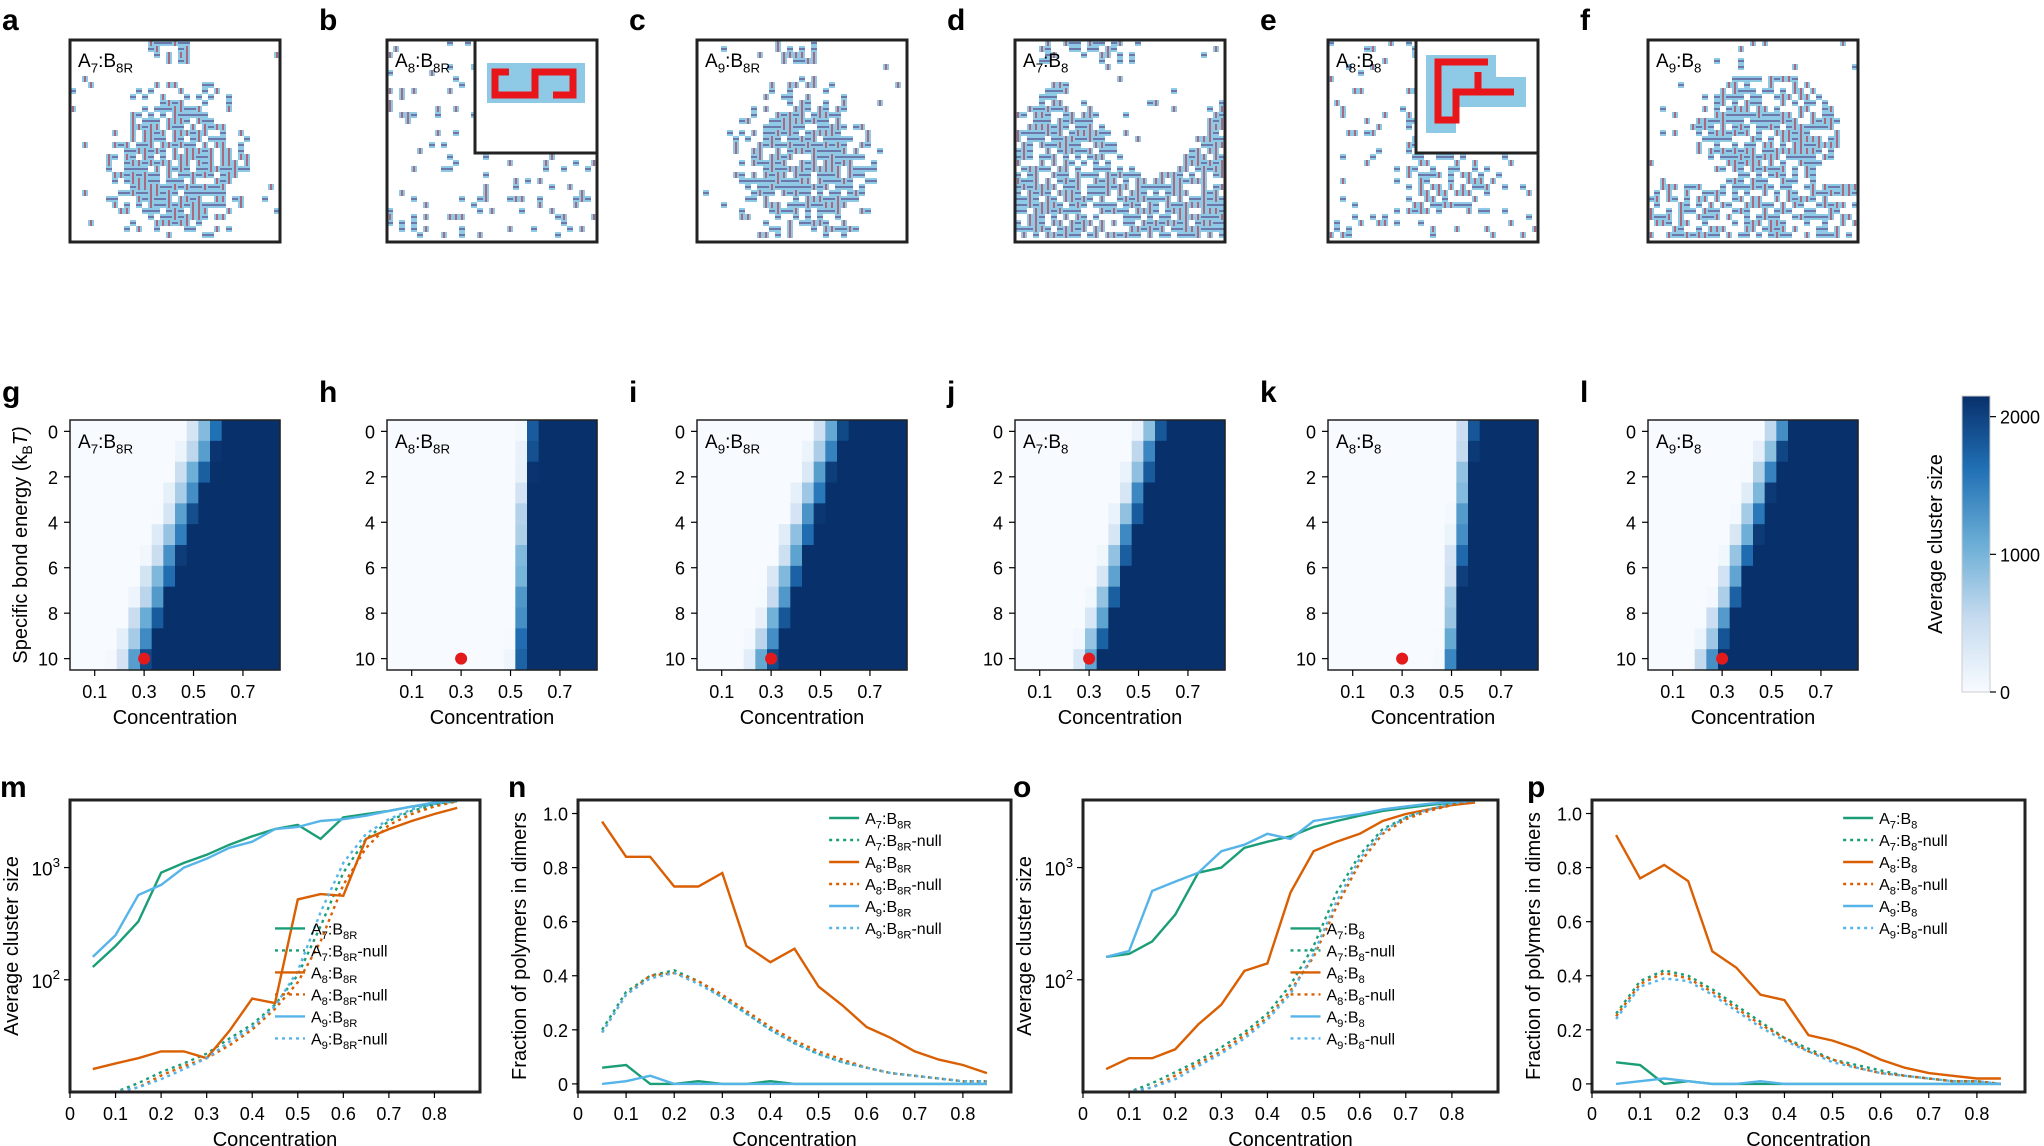 The height and width of the screenshot is (1146, 2044). What do you see at coordinates (680, 569) in the screenshot?
I see `y-tick-label: 6` at bounding box center [680, 569].